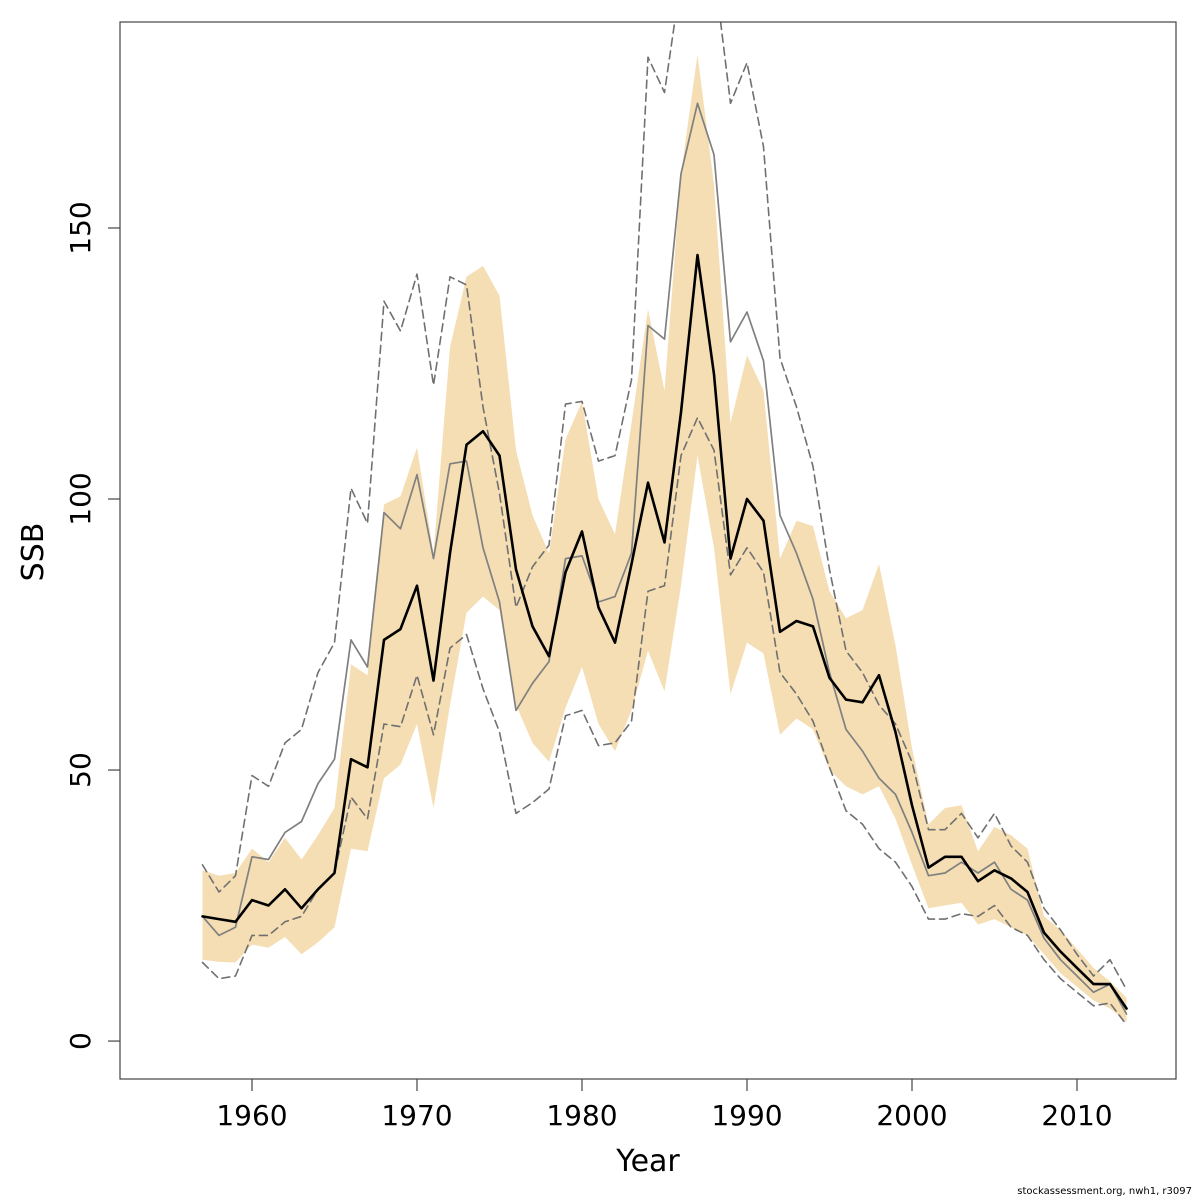  Describe the element at coordinates (251, 1115) in the screenshot. I see `x-tick-label: 1960` at that location.